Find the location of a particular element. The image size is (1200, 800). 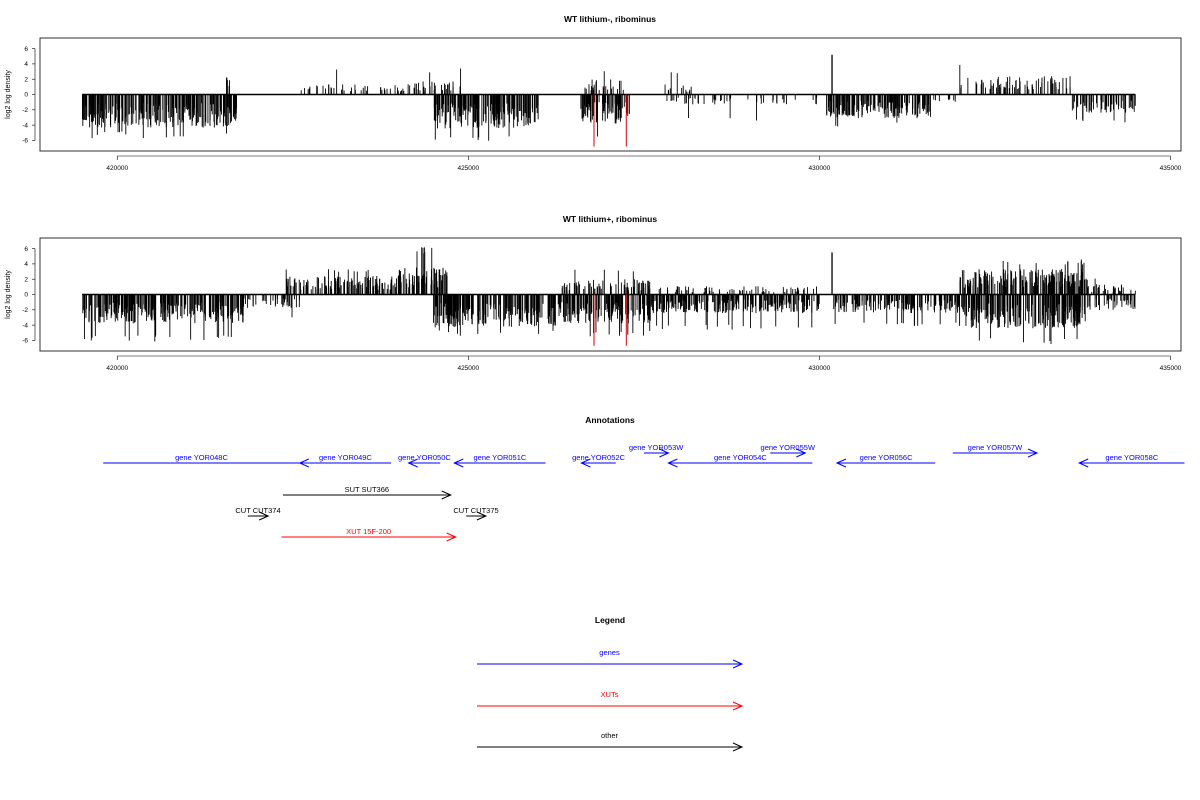

annotation-feature: SUT SUT366 is located at coordinates (367, 492).